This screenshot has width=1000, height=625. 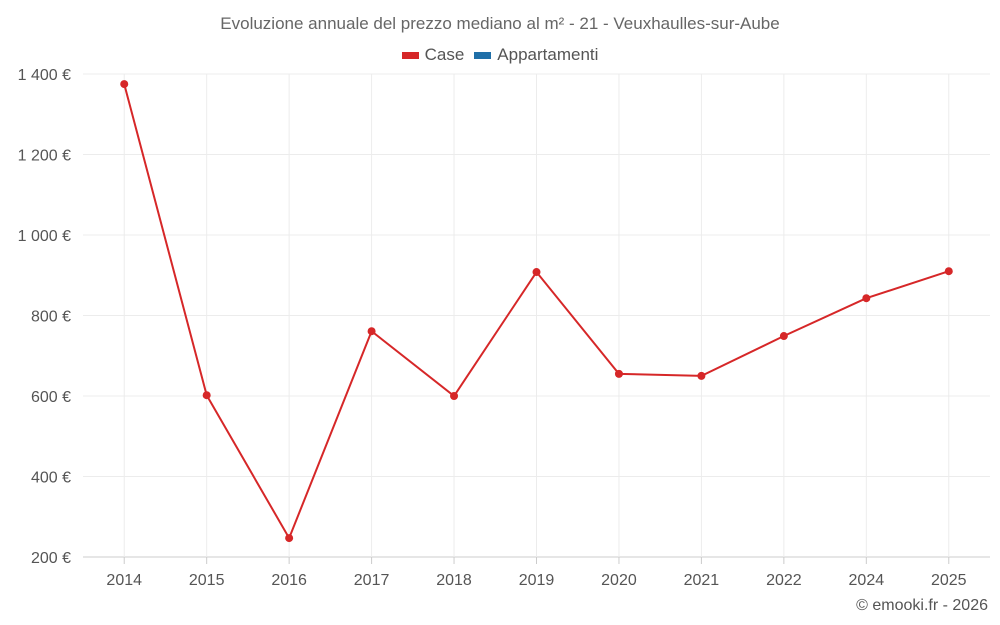 I want to click on legend-item-appartamenti: Appartamenti, so click(x=536, y=55).